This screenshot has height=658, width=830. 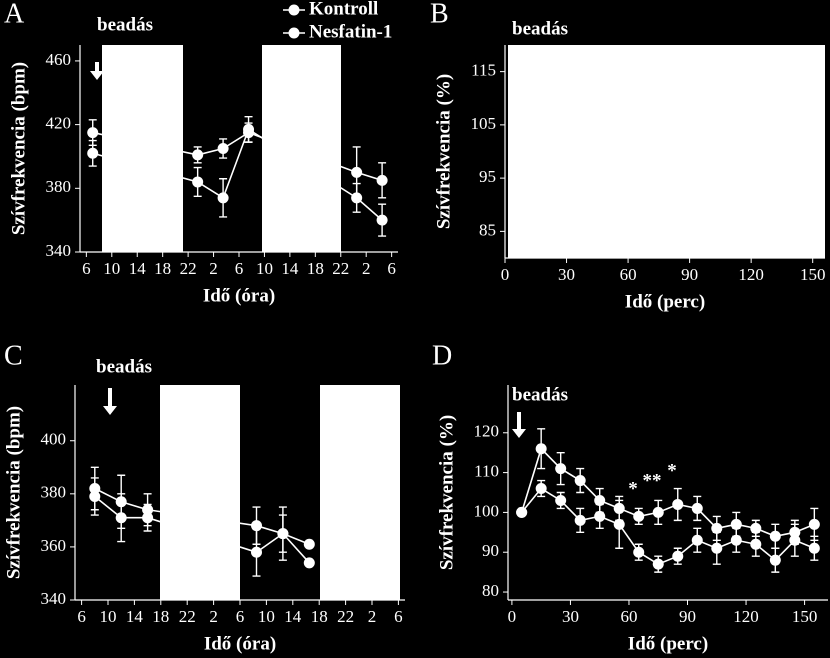 I want to click on y-tick-label: 400, so click(x=54, y=439).